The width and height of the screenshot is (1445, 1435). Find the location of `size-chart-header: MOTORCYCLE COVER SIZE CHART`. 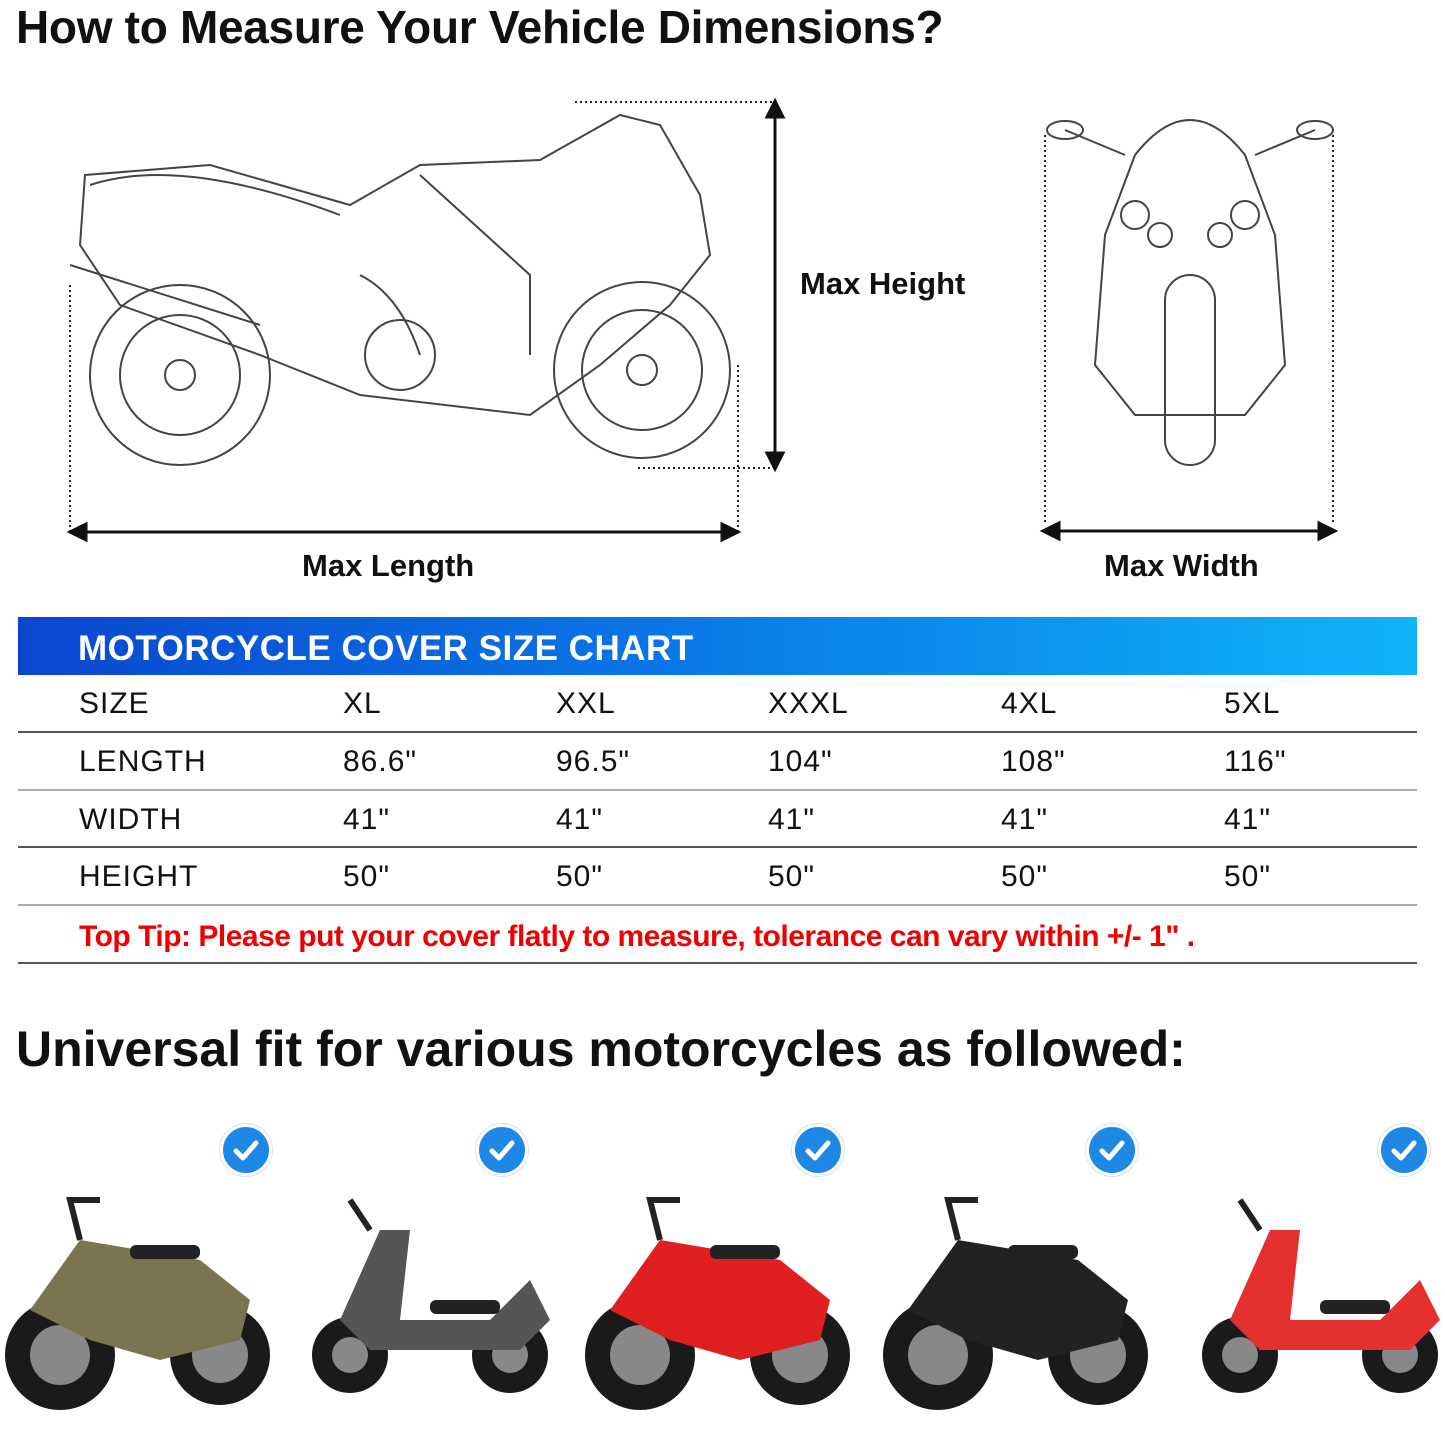

size-chart-header: MOTORCYCLE COVER SIZE CHART is located at coordinates (717, 646).